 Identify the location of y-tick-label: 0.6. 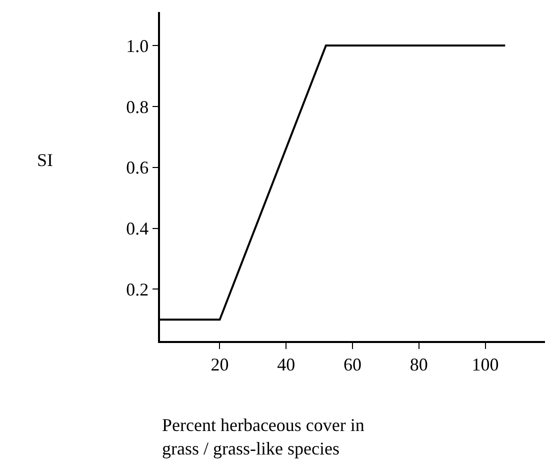
(137, 168).